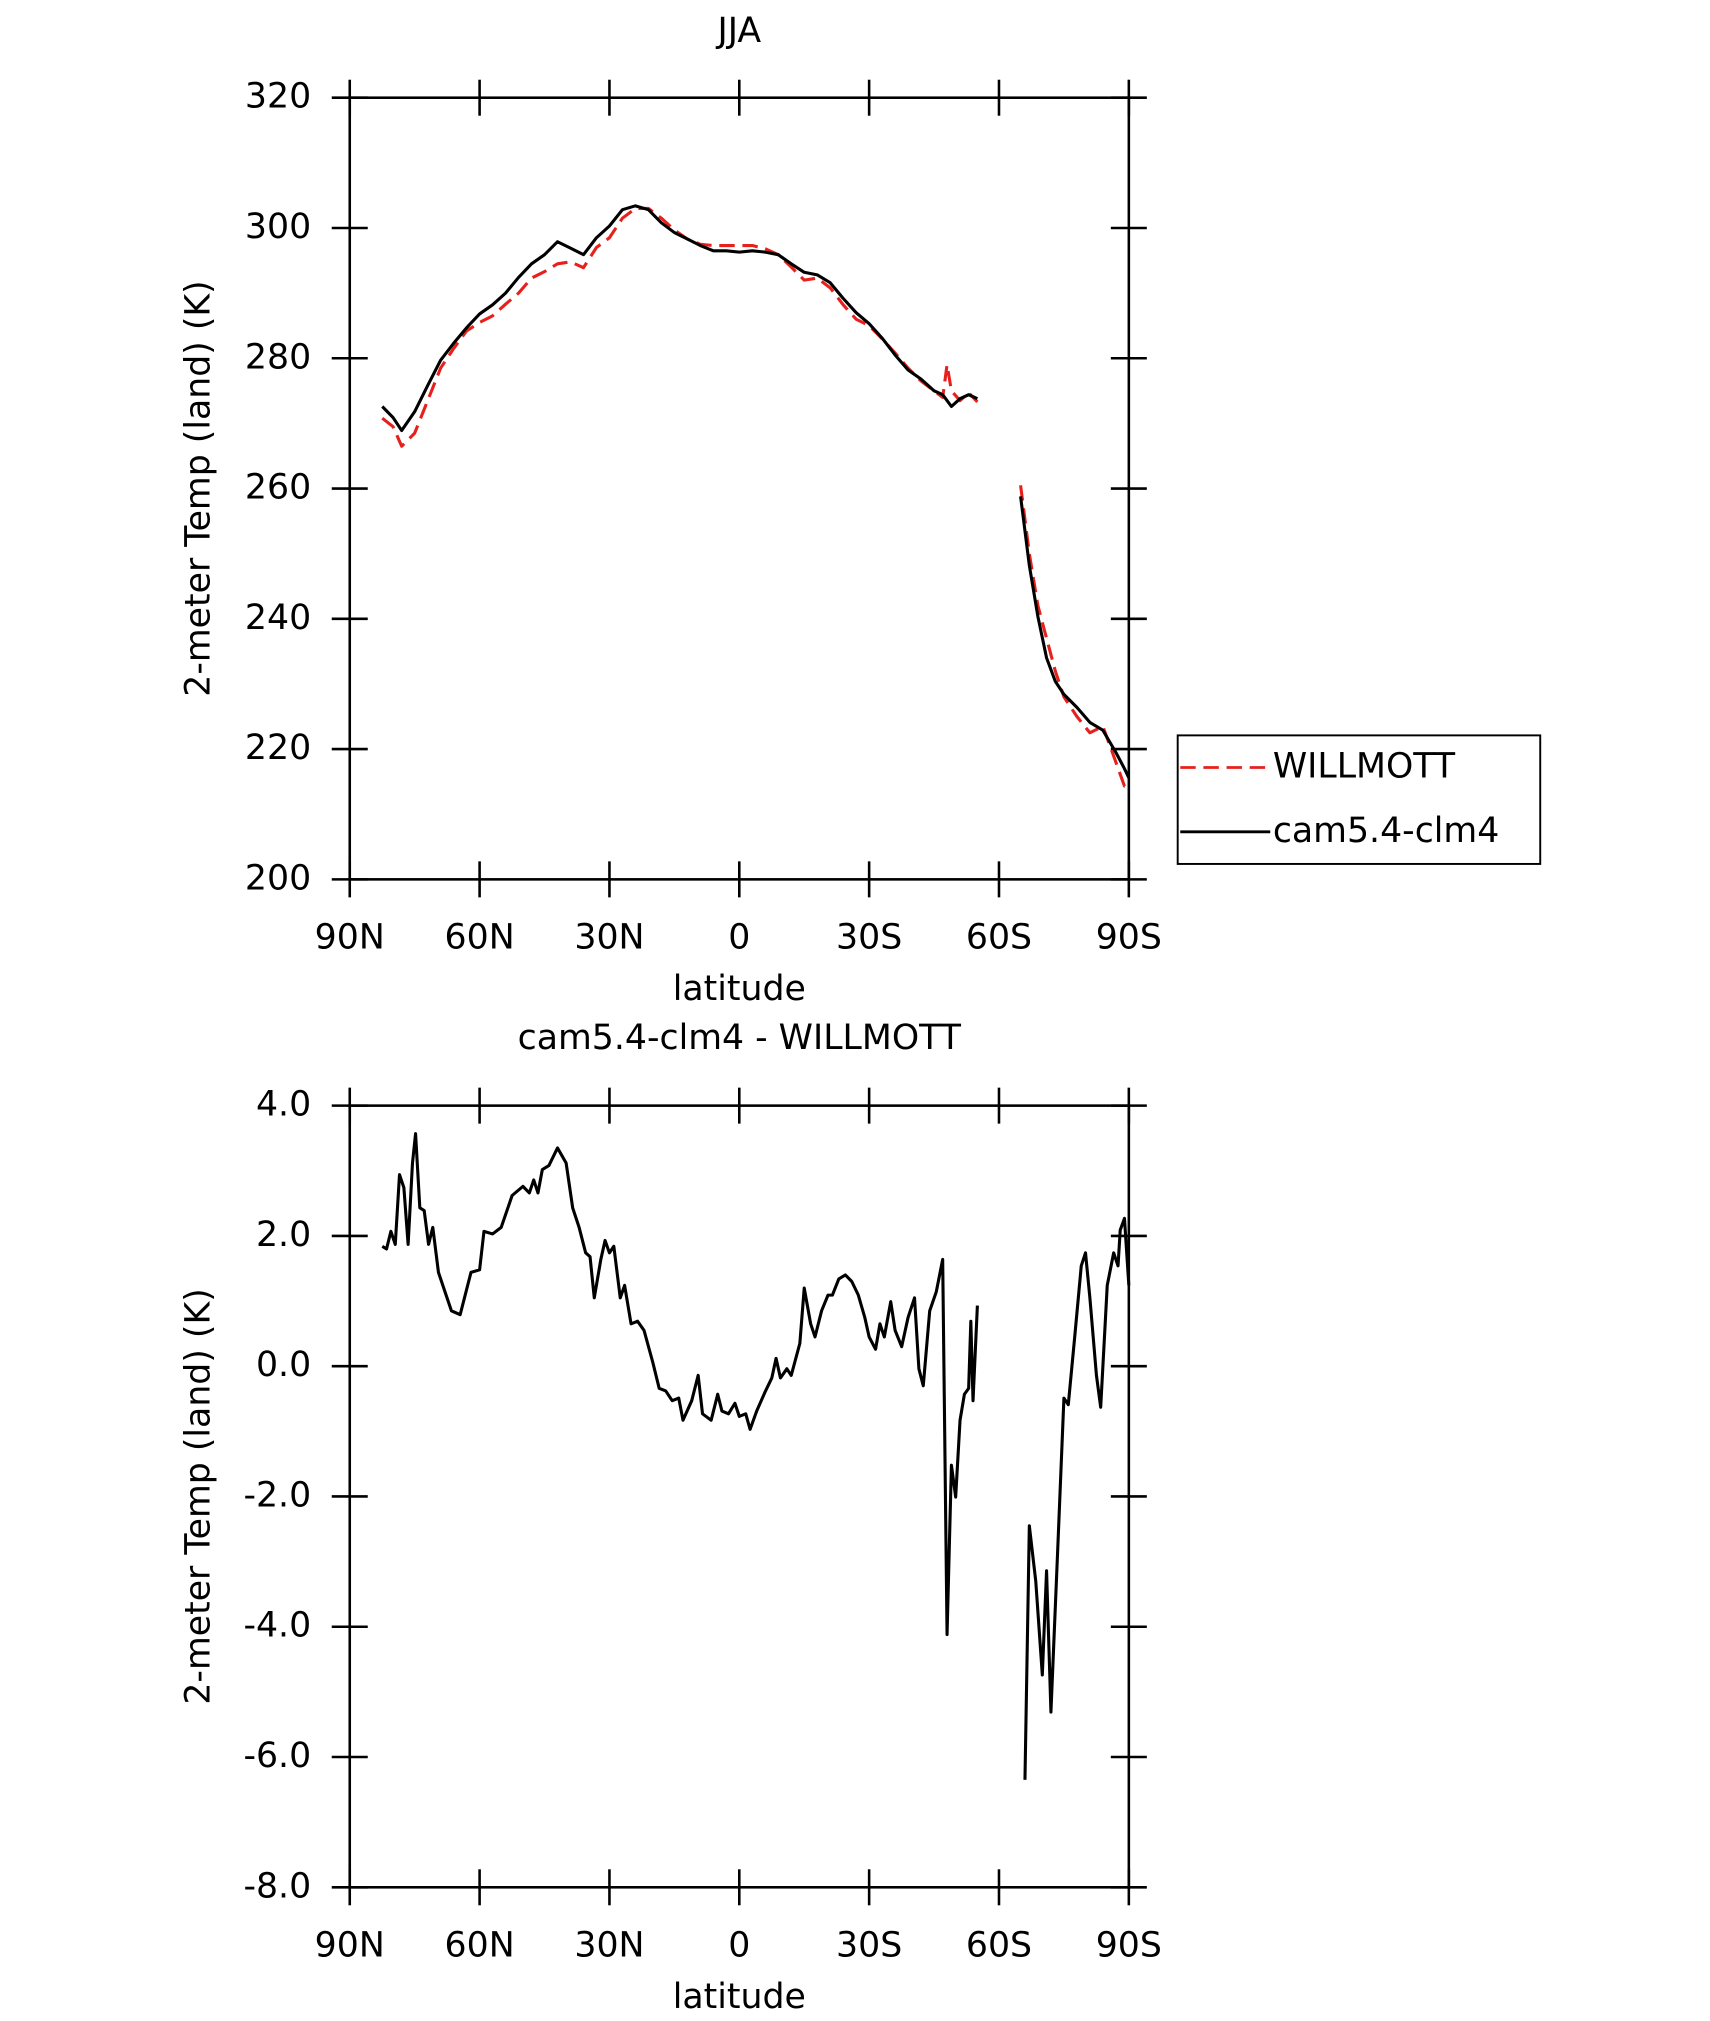 Image resolution: width=1710 pixels, height=2021 pixels. Describe the element at coordinates (278, 618) in the screenshot. I see `y-tick-label: 240` at that location.